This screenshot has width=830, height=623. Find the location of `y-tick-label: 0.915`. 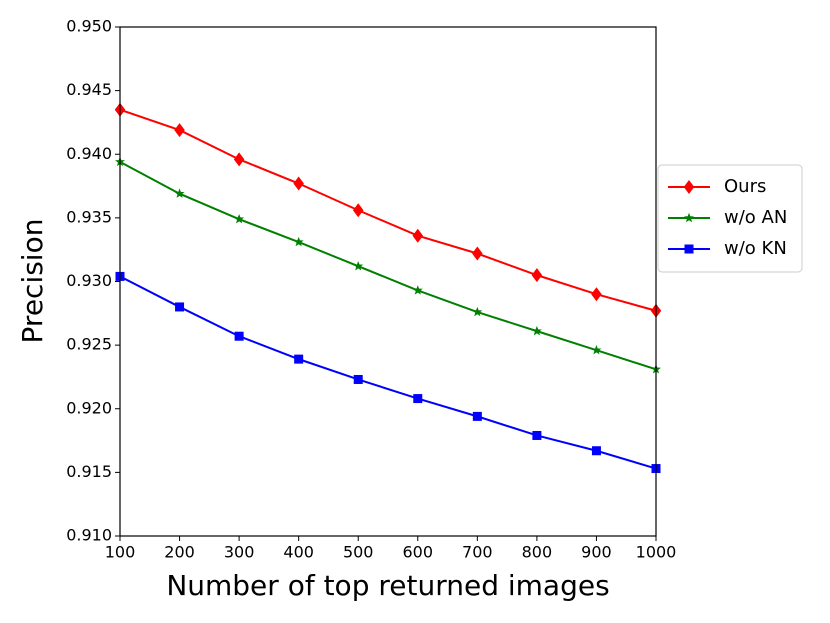

y-tick-label: 0.915 is located at coordinates (89, 471).